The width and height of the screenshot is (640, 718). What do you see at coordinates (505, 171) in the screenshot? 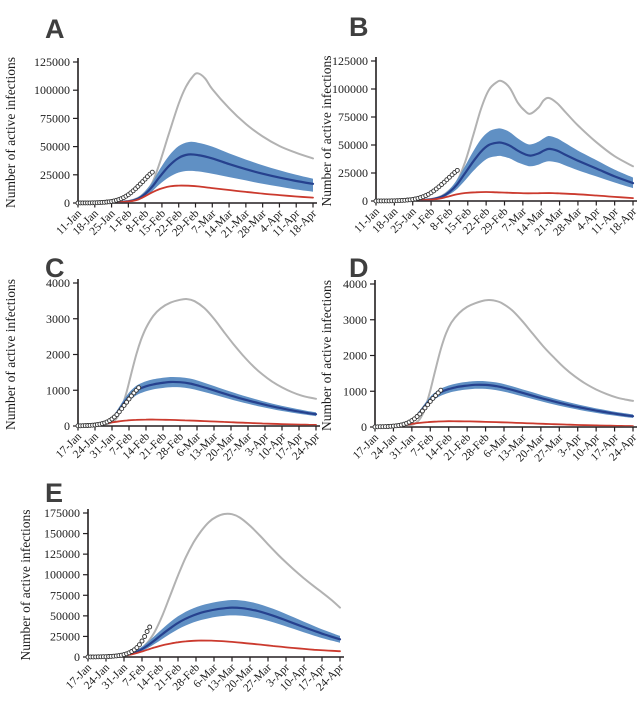
I see `blue-line` at bounding box center [505, 171].